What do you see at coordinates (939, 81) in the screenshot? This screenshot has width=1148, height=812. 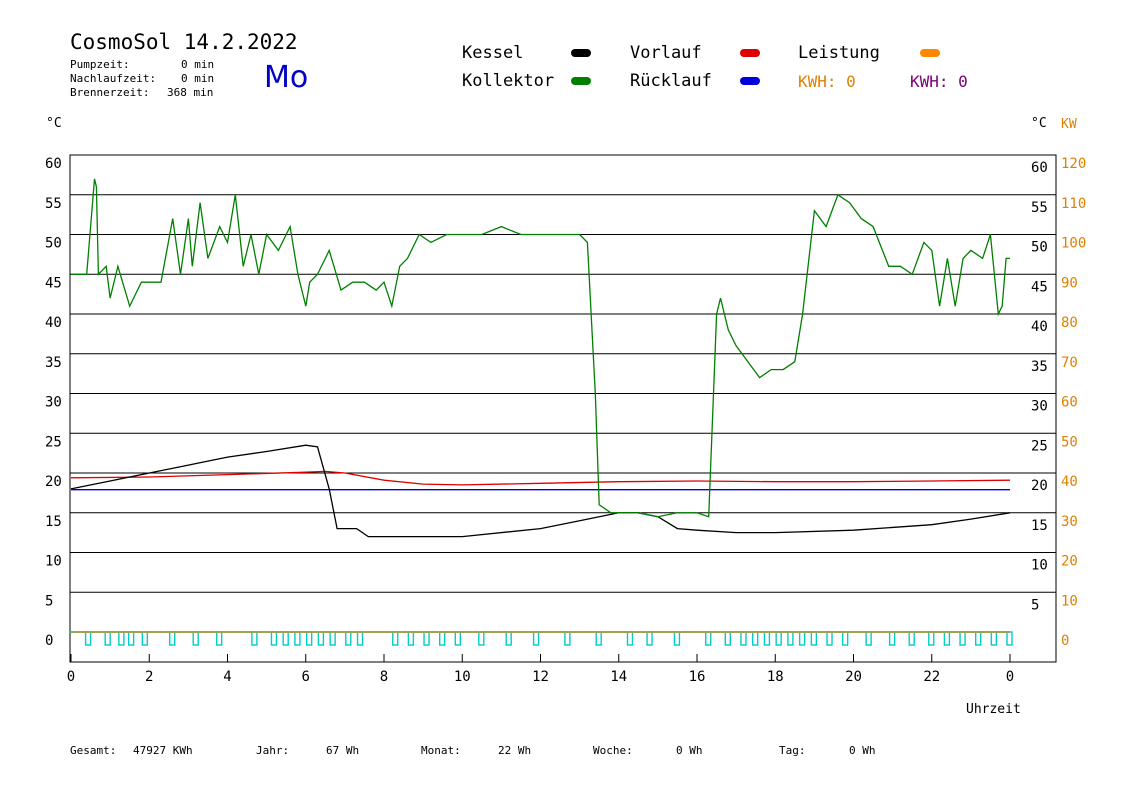 I see `kwh-purple: KWH: 0` at bounding box center [939, 81].